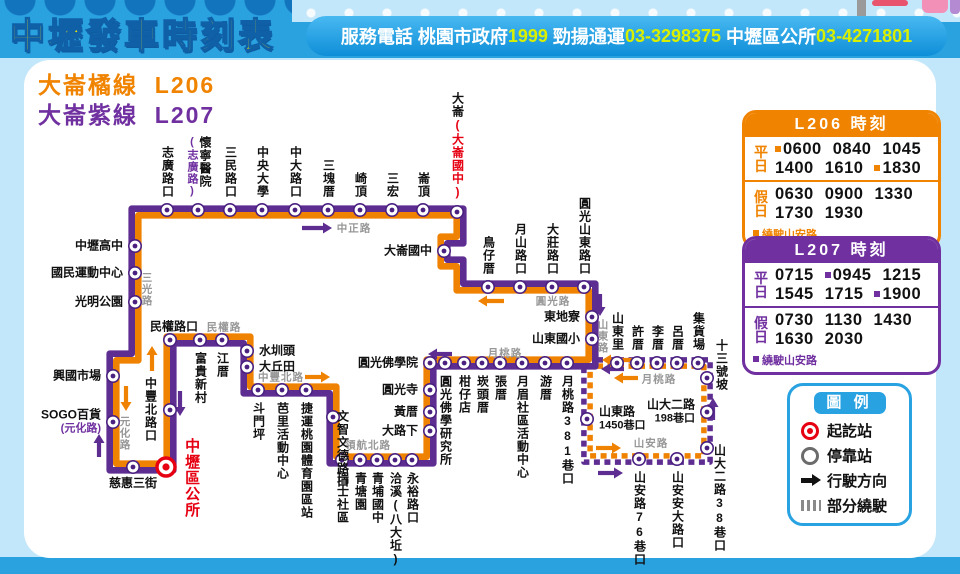 Image resolution: width=960 pixels, height=574 pixels. Describe the element at coordinates (647, 411) in the screenshot. I see `detour-route-line` at that location.